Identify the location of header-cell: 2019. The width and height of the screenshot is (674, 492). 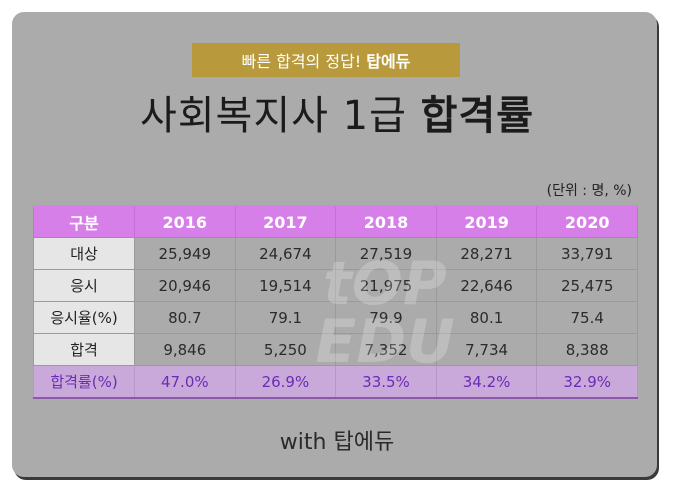
(486, 221).